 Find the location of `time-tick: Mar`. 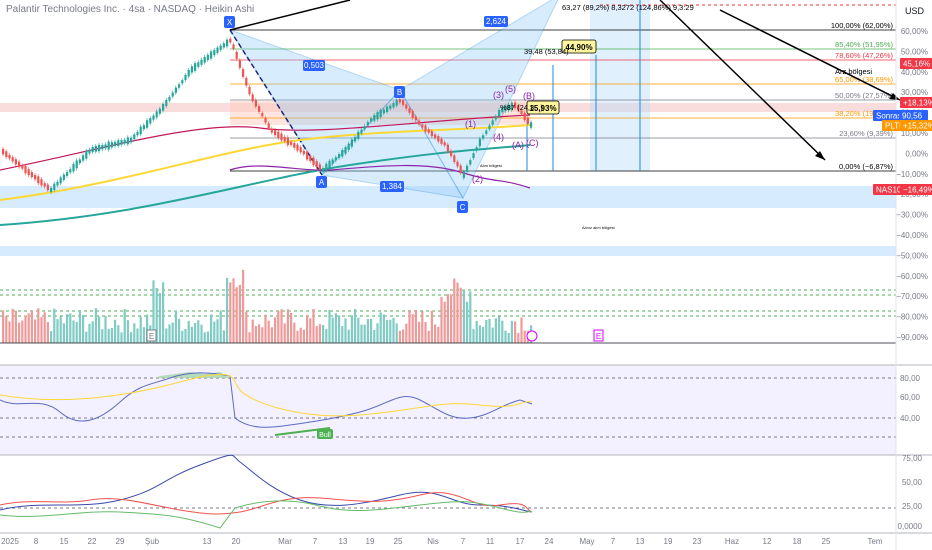

time-tick: Mar is located at coordinates (285, 541).